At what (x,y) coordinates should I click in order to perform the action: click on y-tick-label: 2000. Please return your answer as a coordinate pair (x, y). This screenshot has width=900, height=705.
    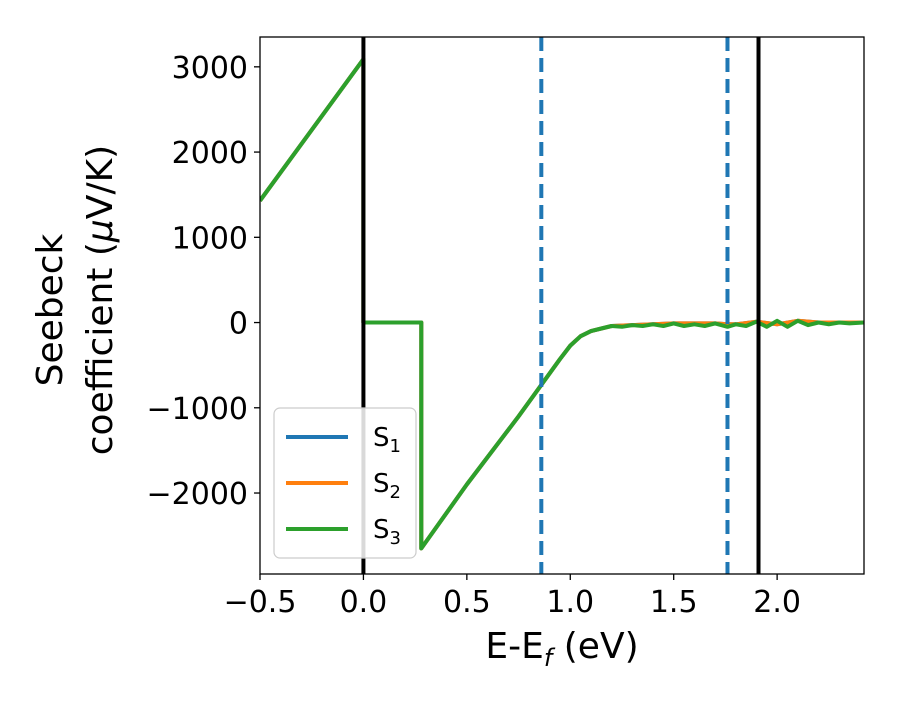
    Looking at the image, I should click on (210, 153).